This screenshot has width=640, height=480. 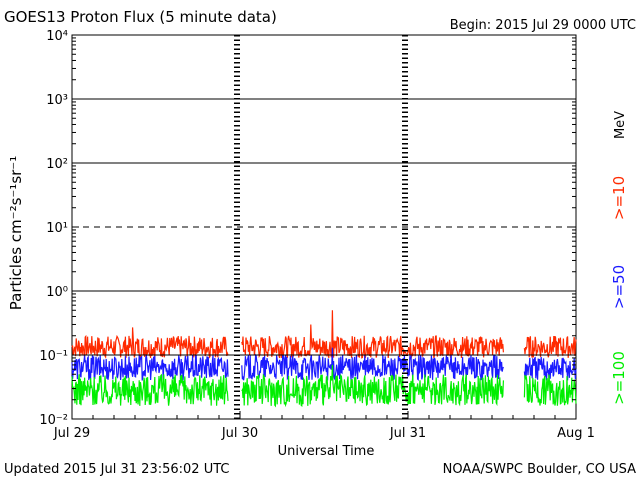 I want to click on y-tick-label: 10⁻², so click(x=53, y=420).